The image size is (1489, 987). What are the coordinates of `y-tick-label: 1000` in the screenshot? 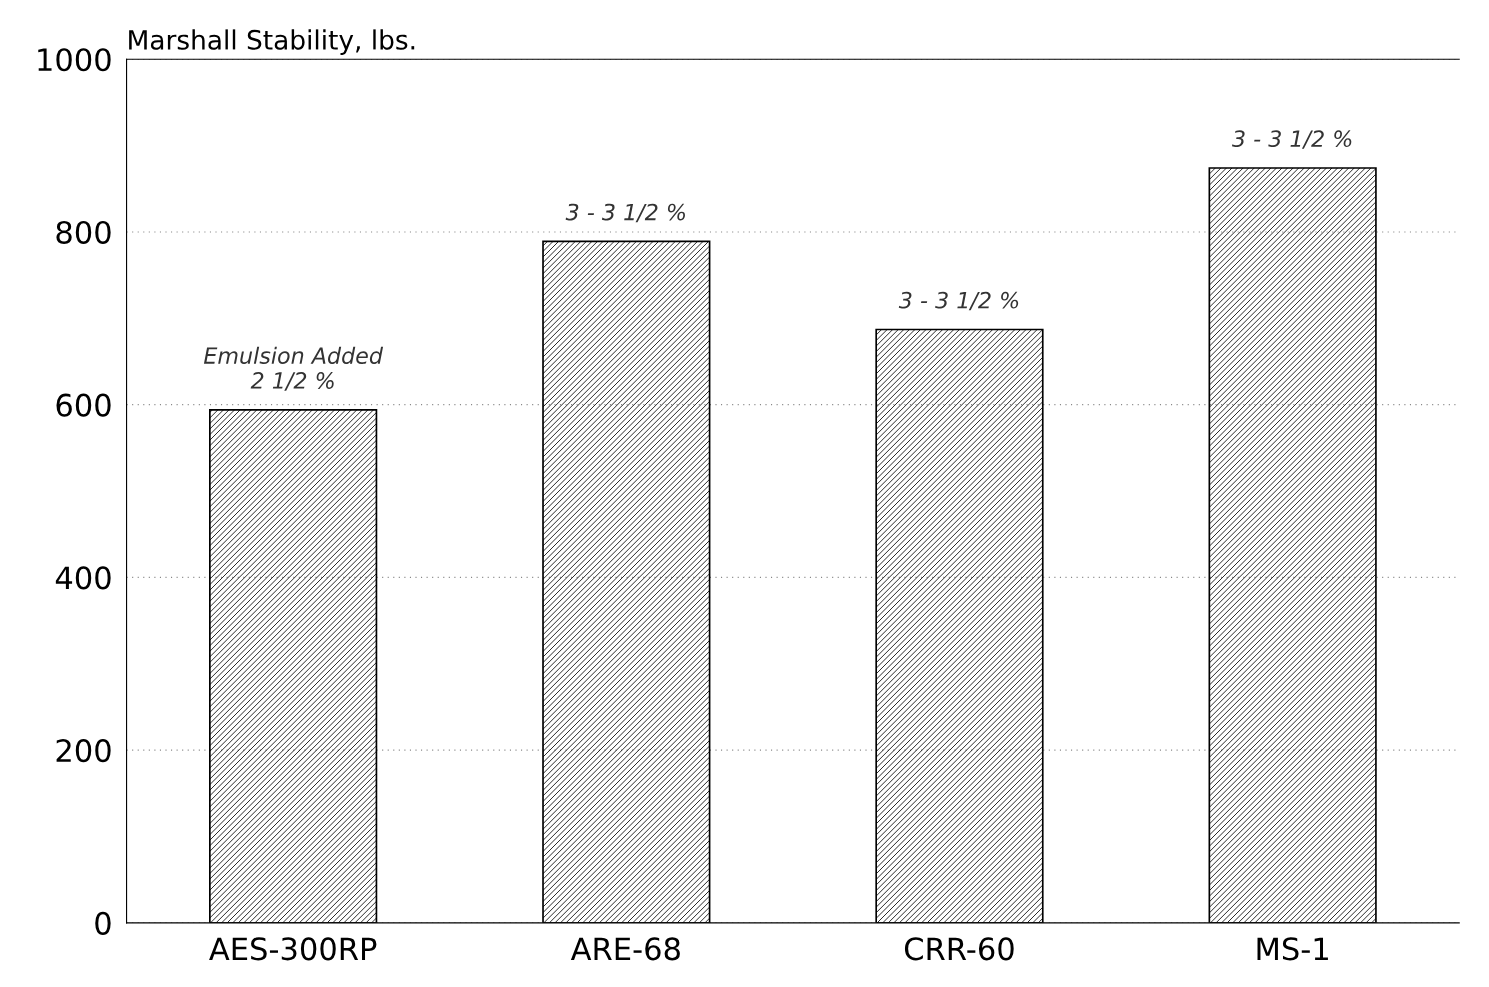 It's located at (74, 60).